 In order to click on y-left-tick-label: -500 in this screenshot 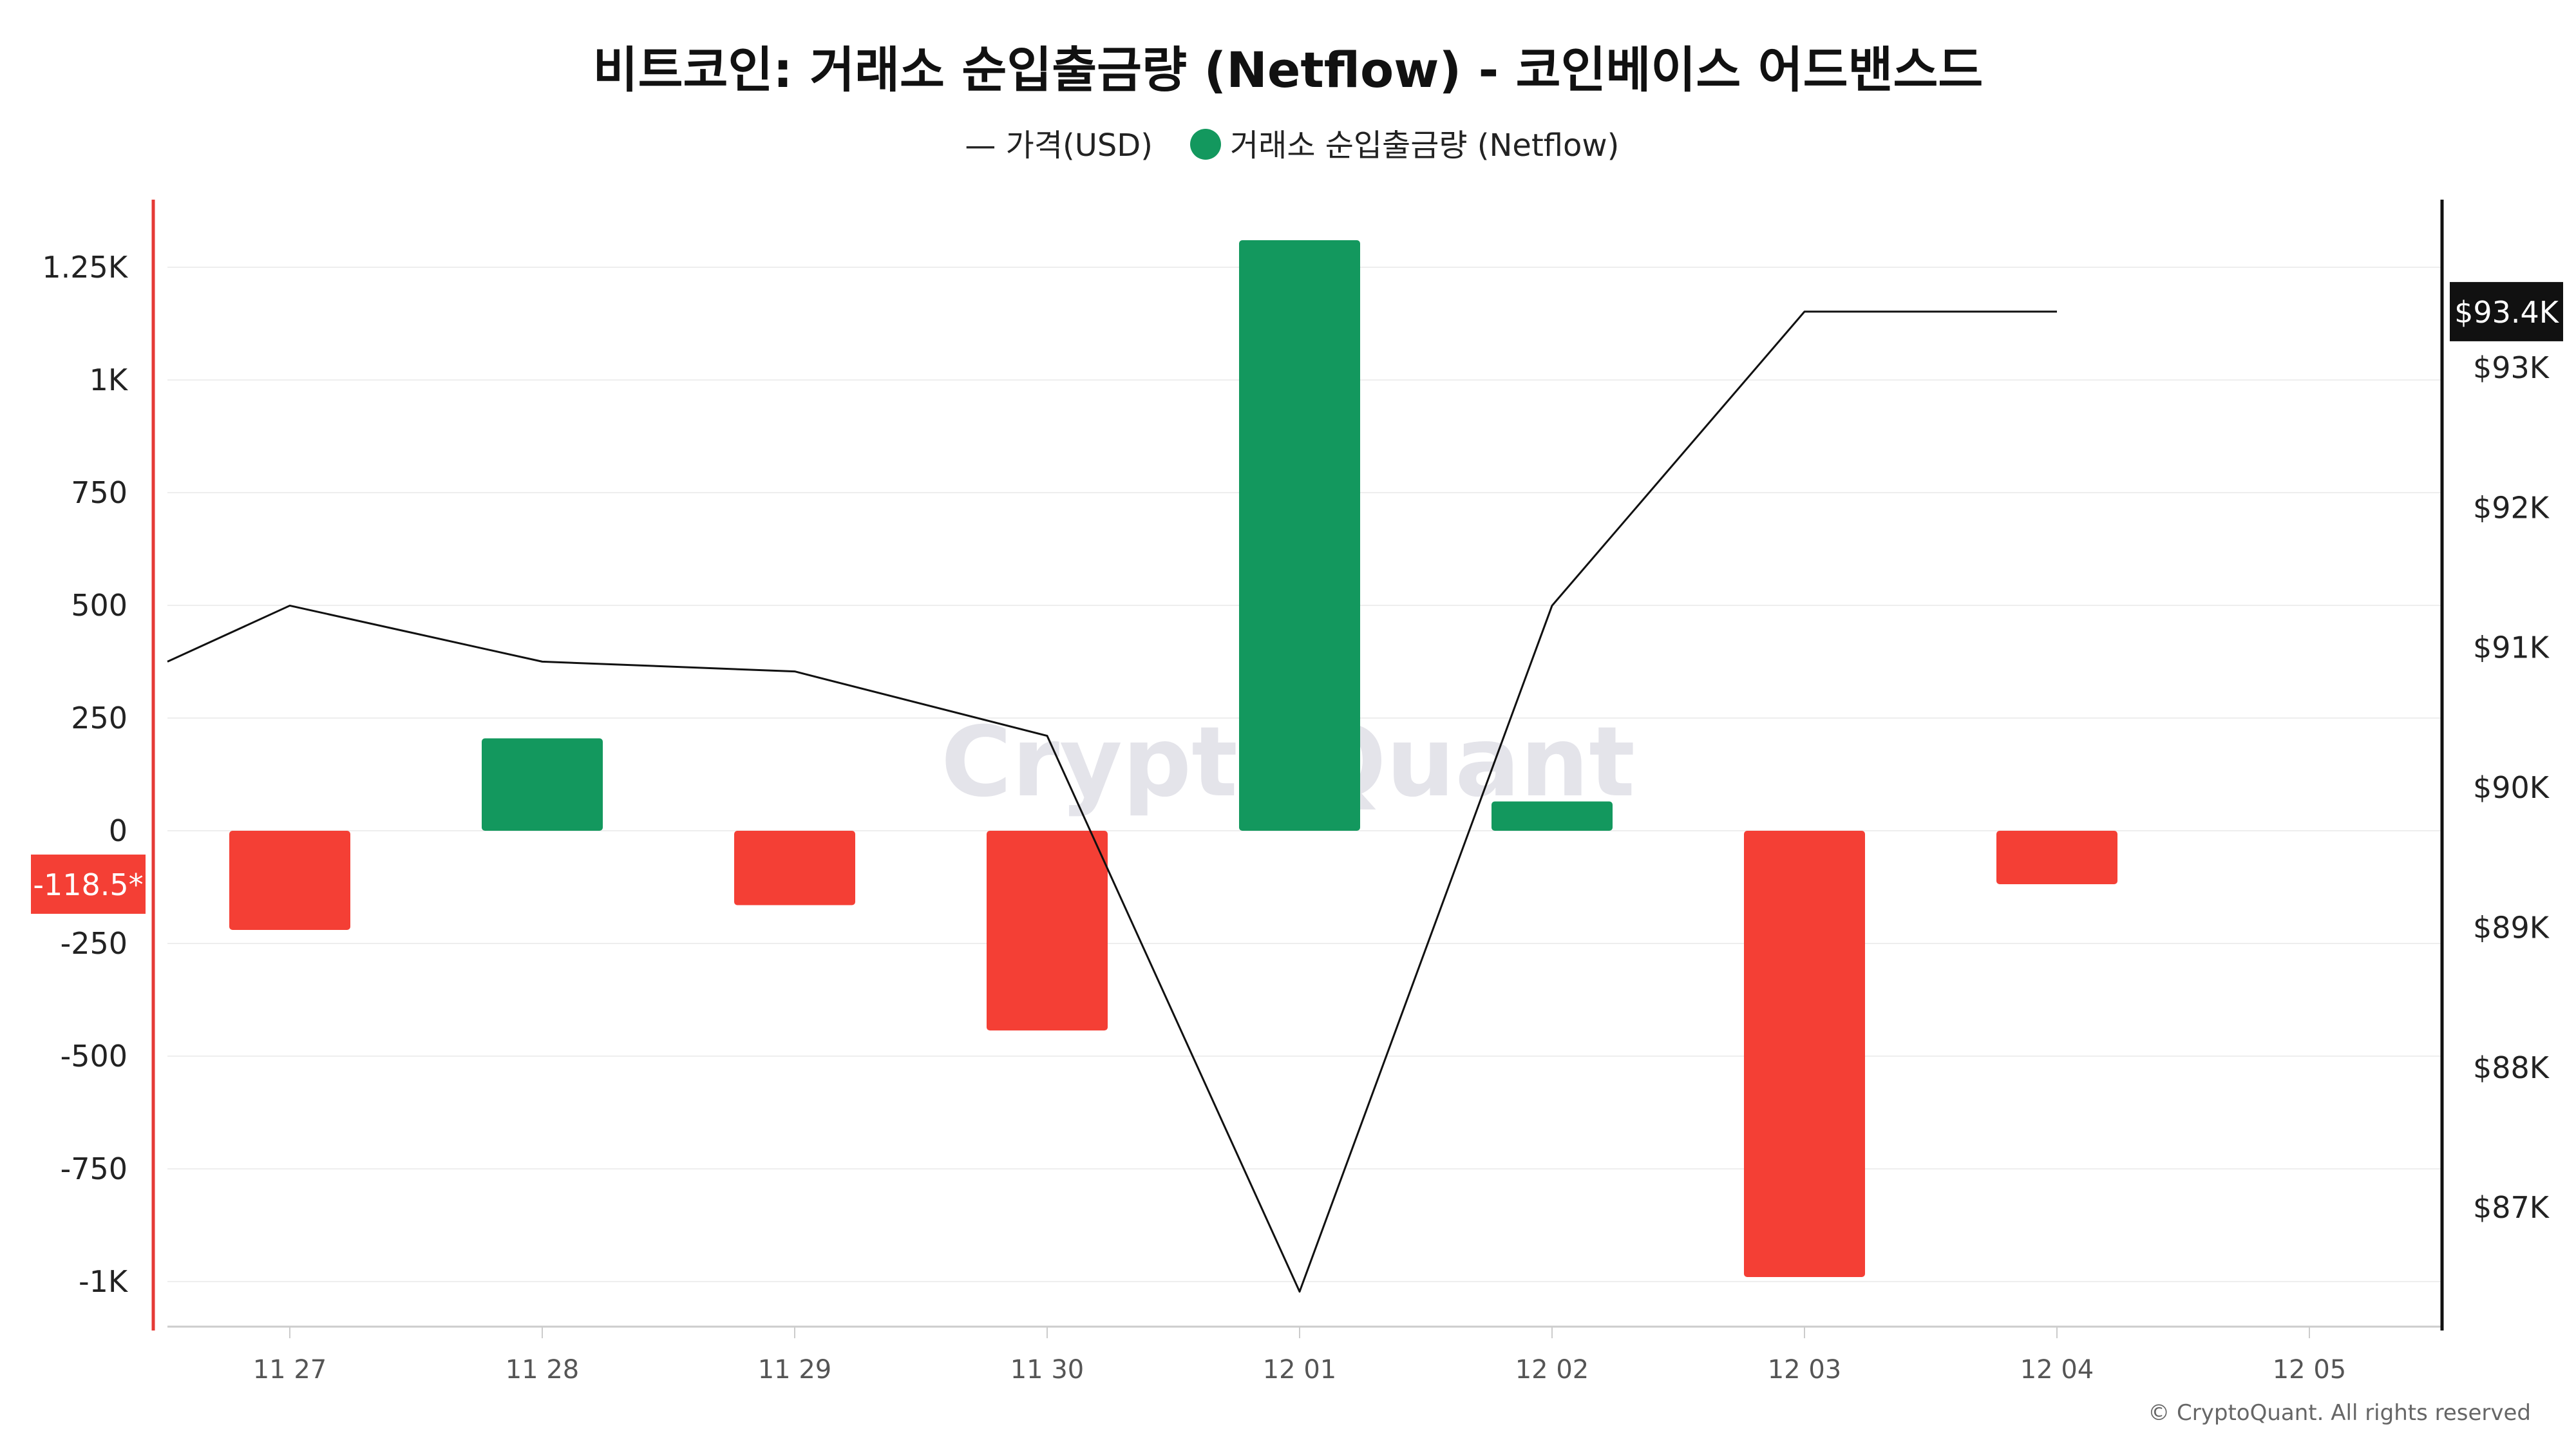, I will do `click(95, 1057)`.